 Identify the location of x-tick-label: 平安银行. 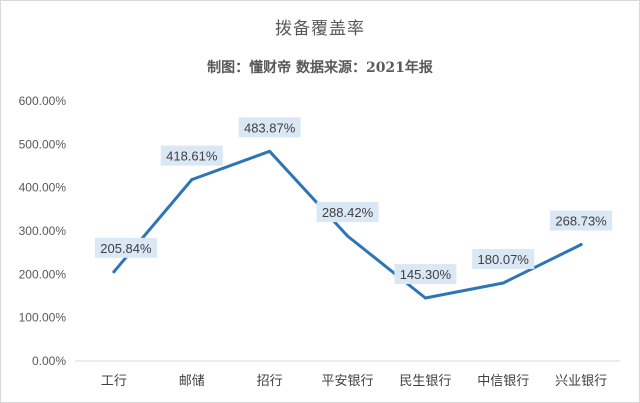
(347, 381).